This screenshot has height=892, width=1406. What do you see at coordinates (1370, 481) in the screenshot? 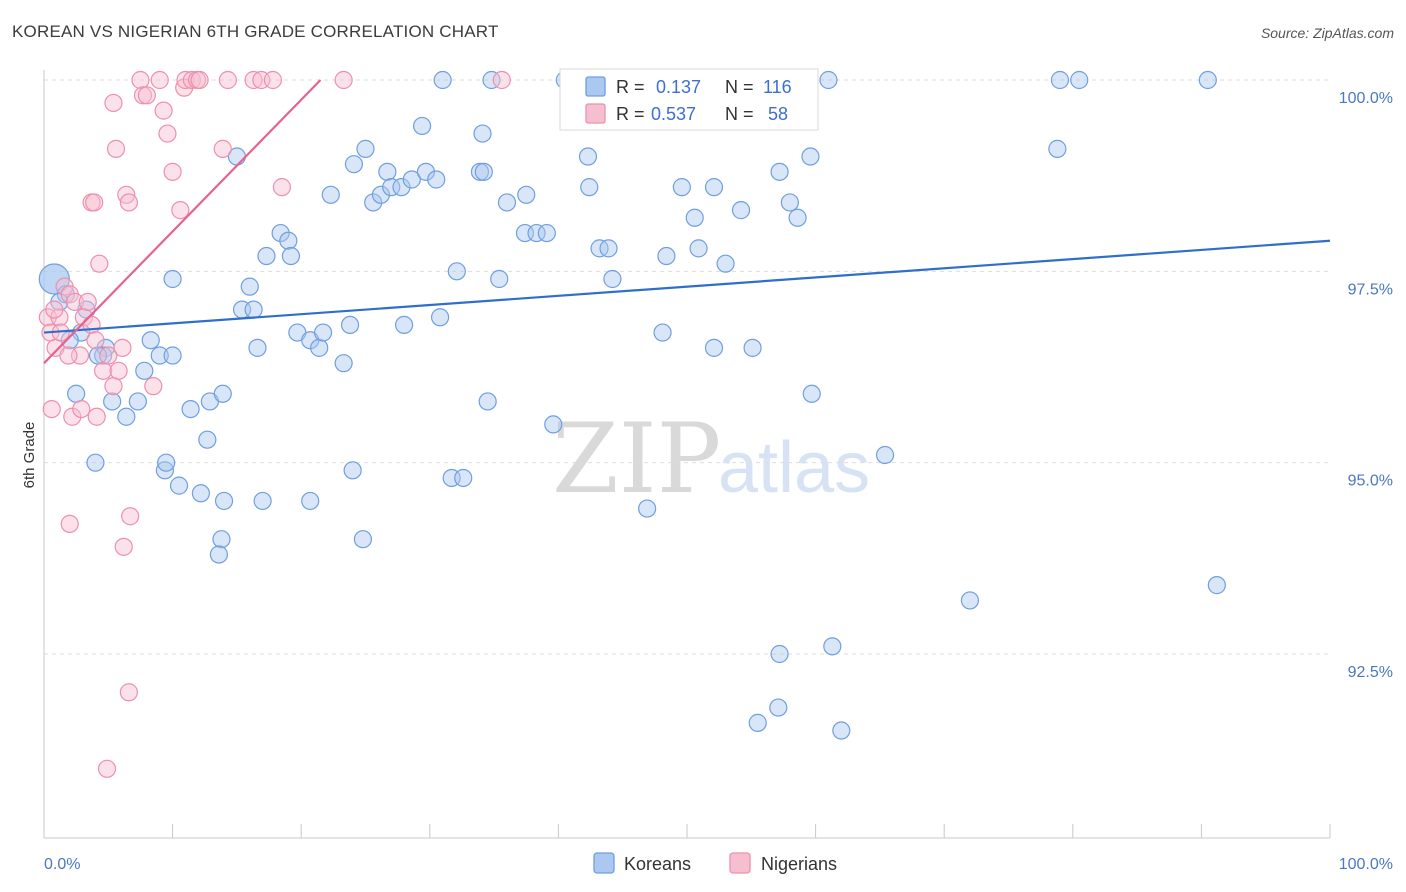
I see `y-tick-label: 95.0%` at bounding box center [1370, 481].